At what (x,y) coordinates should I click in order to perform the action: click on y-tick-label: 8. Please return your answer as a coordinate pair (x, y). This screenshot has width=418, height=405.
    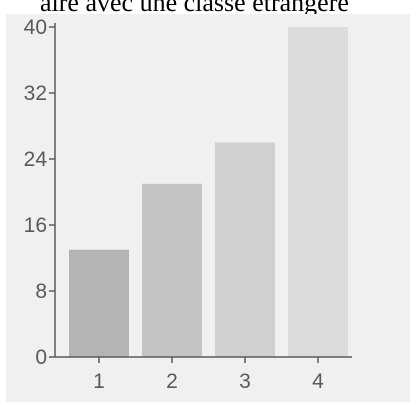
    Looking at the image, I should click on (41, 291).